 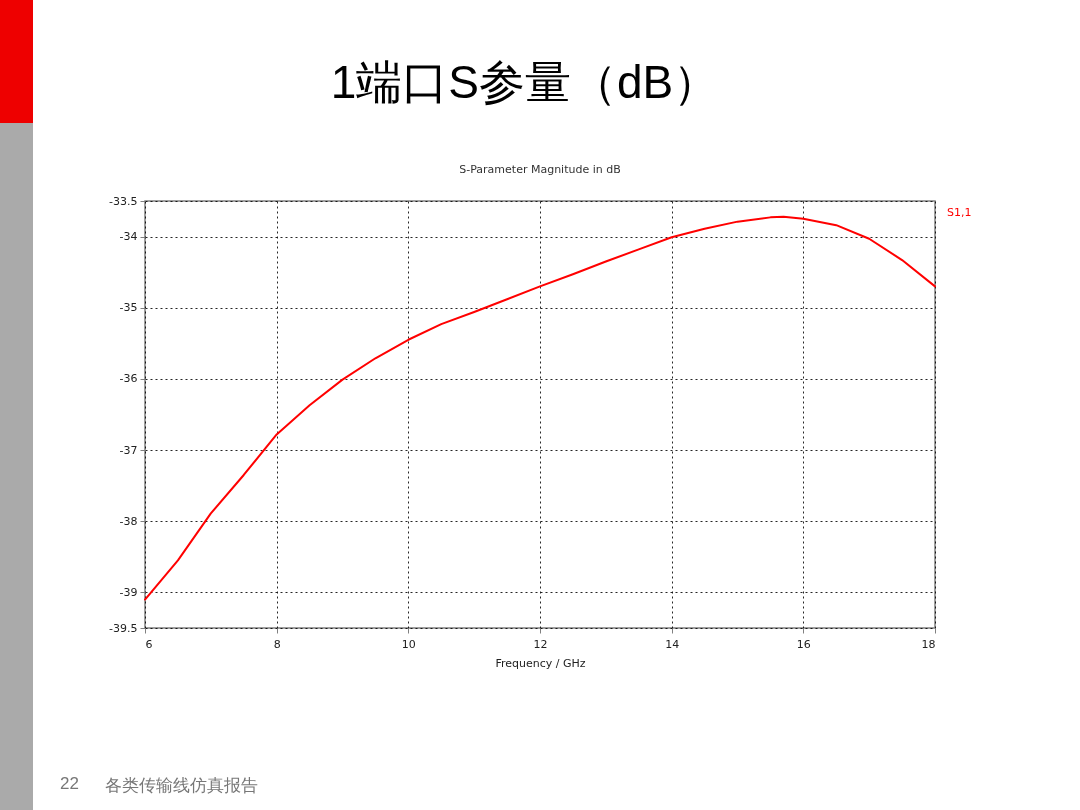 What do you see at coordinates (128, 237) in the screenshot?
I see `y-tick-label: -34` at bounding box center [128, 237].